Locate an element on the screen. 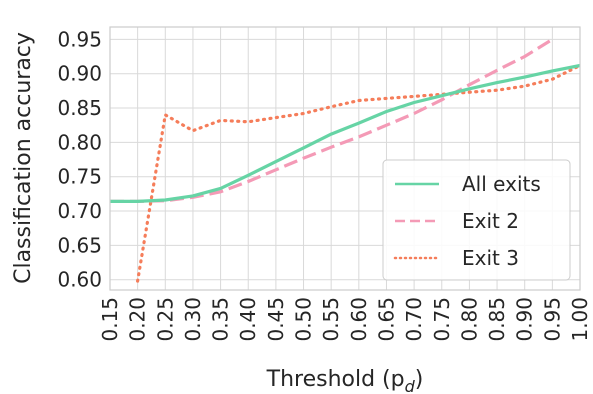  y-tick-label: 0.95 is located at coordinates (79, 39).